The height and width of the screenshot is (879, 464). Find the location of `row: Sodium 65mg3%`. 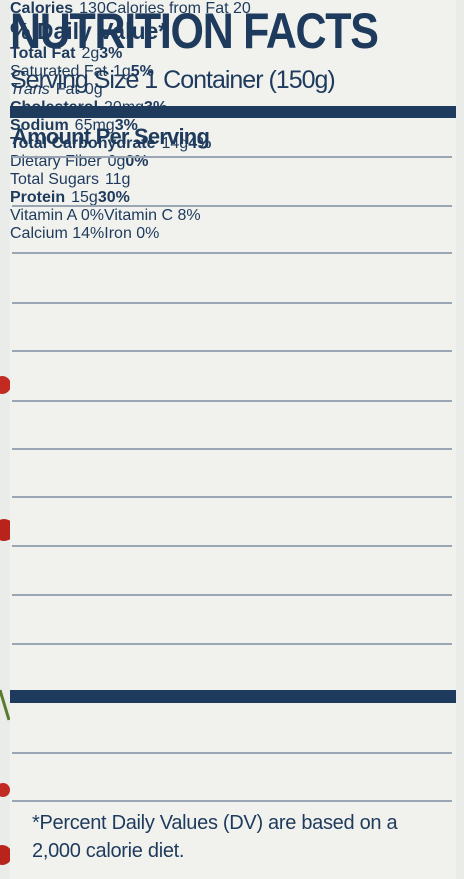

row: Sodium 65mg3% is located at coordinates (233, 126).